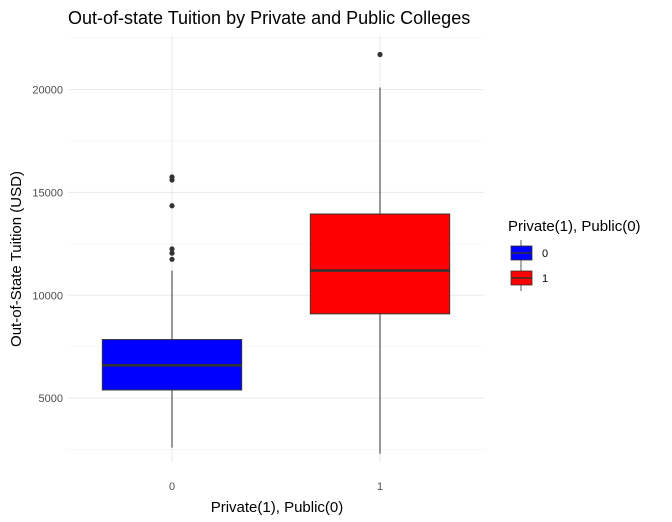 This screenshot has height=522, width=672. I want to click on legend-label: 1, so click(545, 279).